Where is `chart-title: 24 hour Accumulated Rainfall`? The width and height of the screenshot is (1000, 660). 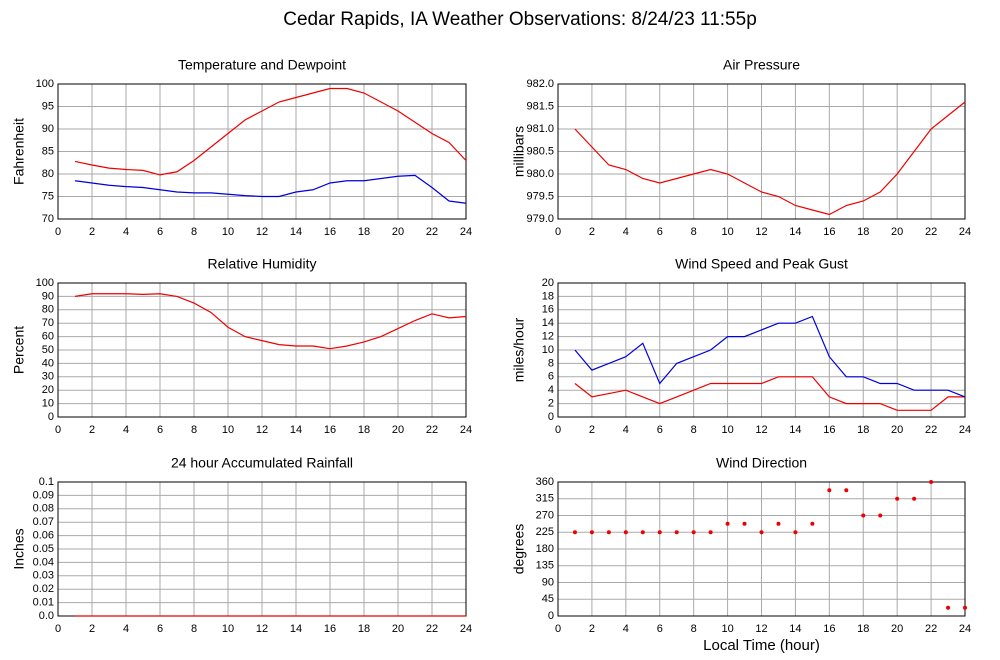
chart-title: 24 hour Accumulated Rainfall is located at coordinates (262, 463).